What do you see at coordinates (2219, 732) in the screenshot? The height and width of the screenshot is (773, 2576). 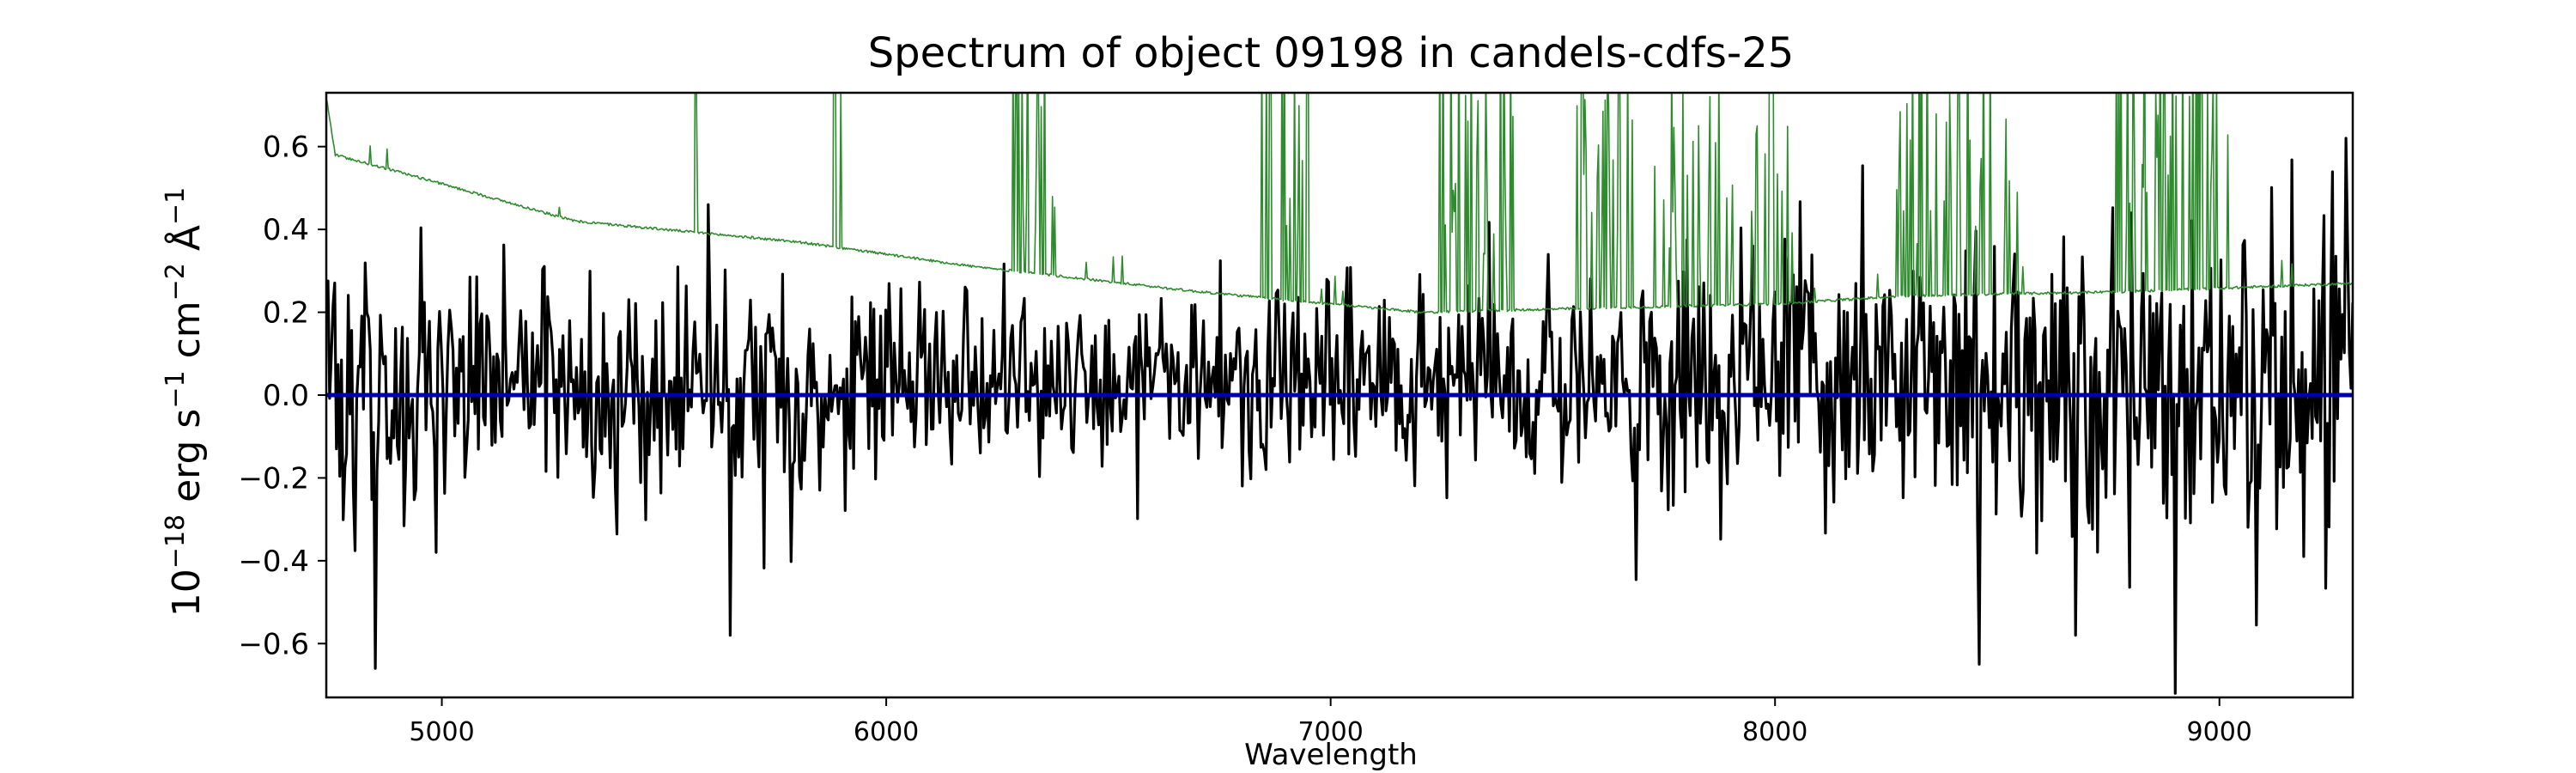 I see `x-tick-label: 9000` at bounding box center [2219, 732].